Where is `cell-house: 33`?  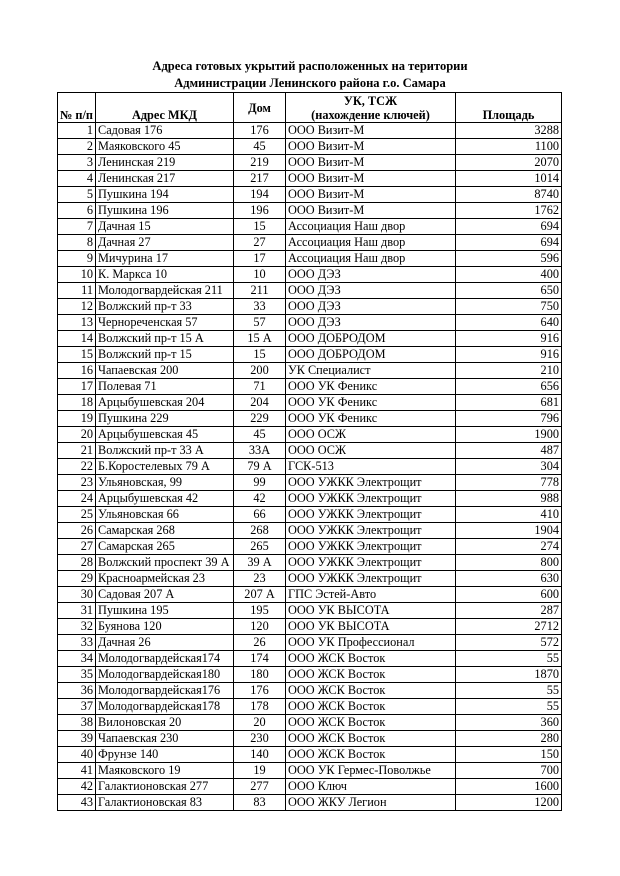 cell-house: 33 is located at coordinates (259, 306).